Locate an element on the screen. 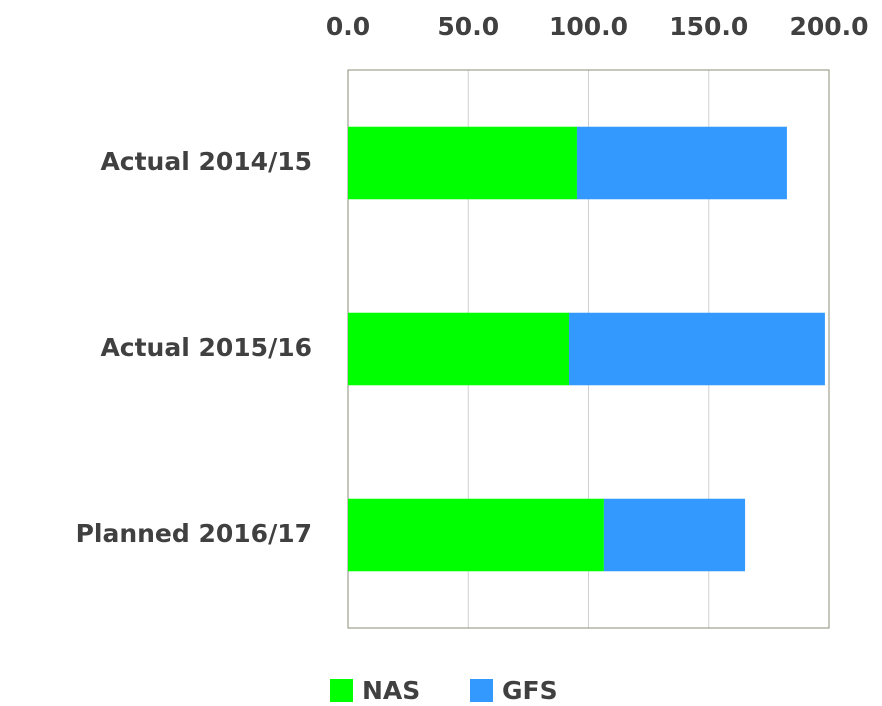  y-tick-label: Planned 2016/17 is located at coordinates (194, 533).